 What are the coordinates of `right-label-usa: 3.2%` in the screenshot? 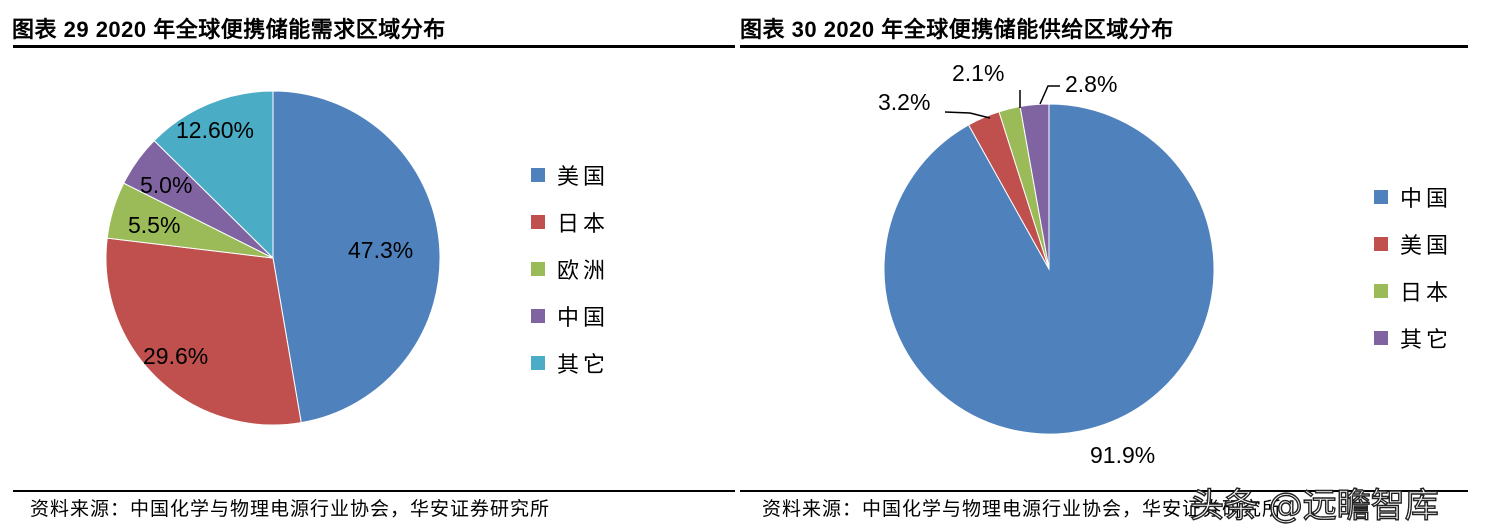 It's located at (904, 102).